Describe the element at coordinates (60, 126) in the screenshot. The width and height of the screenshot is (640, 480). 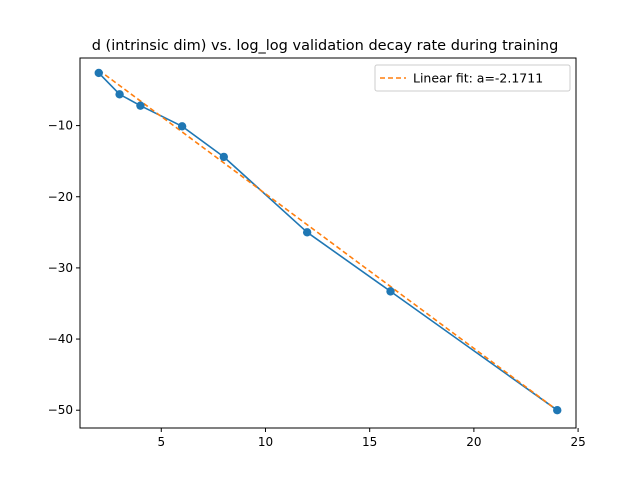
I see `y-tick-label: −10` at that location.